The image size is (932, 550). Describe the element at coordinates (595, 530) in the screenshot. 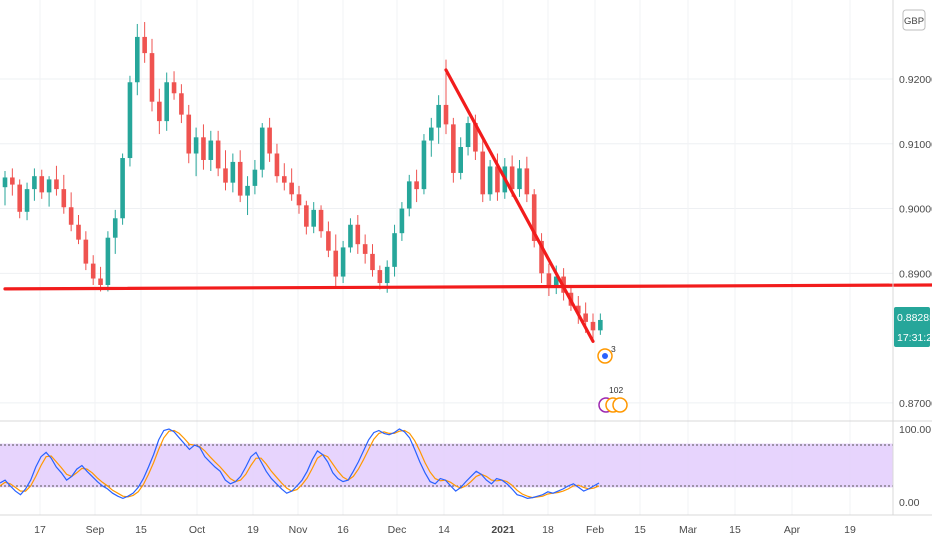

I see `time-tick-label: Feb` at that location.